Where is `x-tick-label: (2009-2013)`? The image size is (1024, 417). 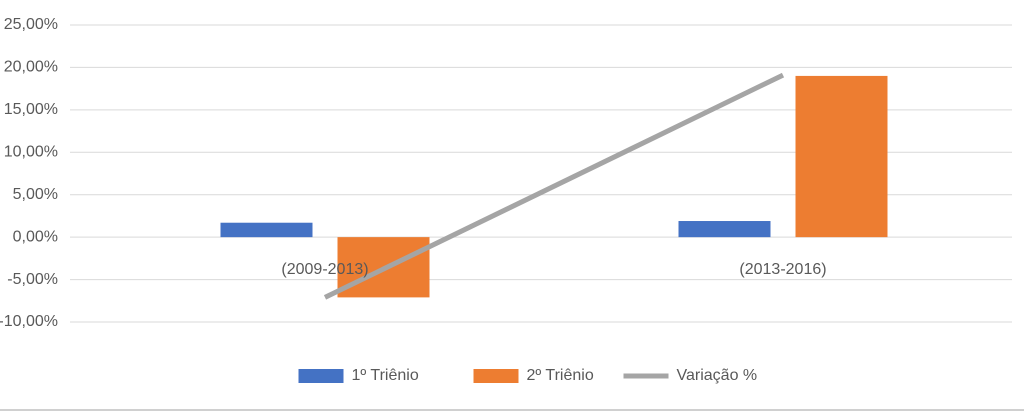
x-tick-label: (2009-2013) is located at coordinates (324, 269).